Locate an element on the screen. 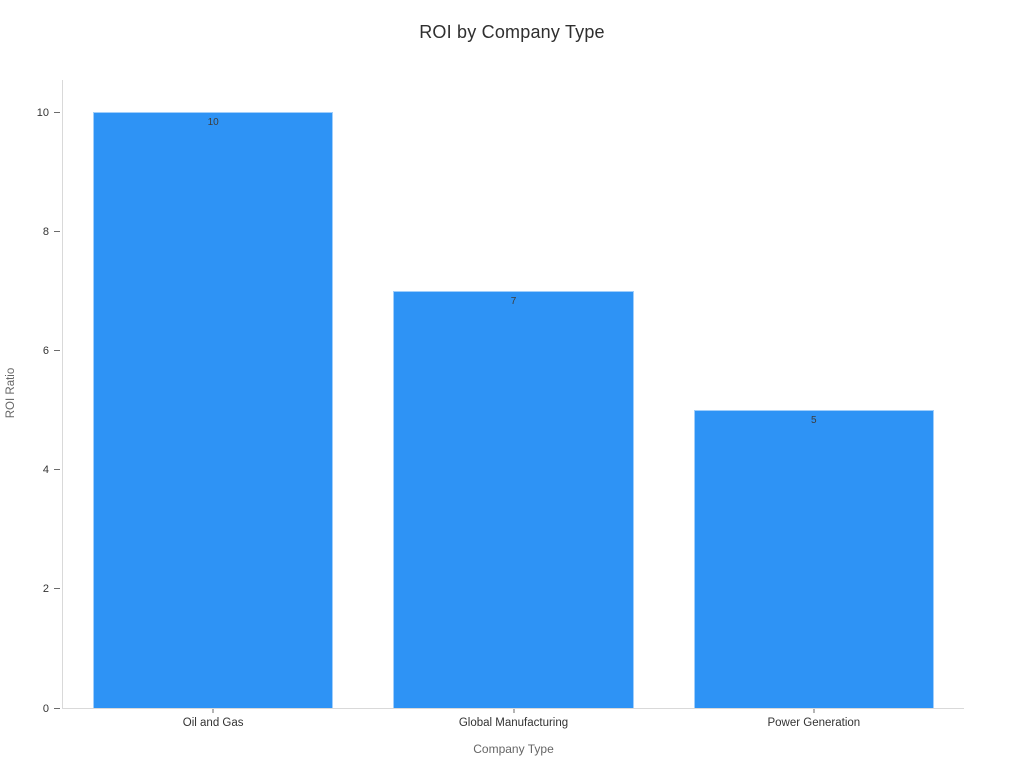 The width and height of the screenshot is (1024, 768). y-tick-label: 0 is located at coordinates (45, 708).